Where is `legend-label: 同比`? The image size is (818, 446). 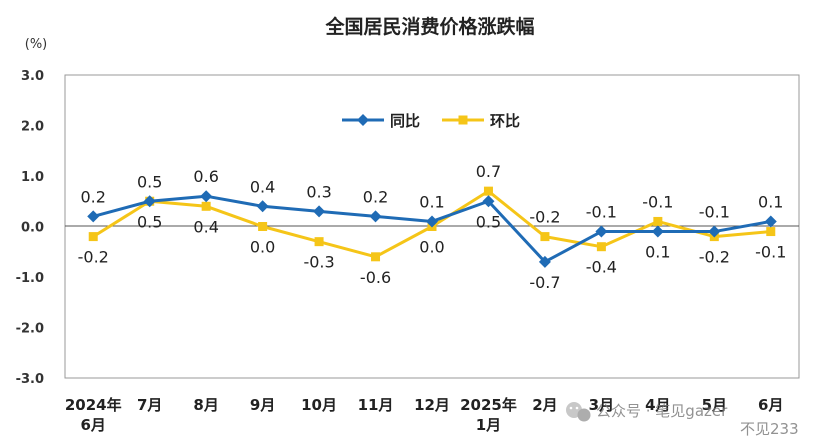 legend-label: 同比 is located at coordinates (405, 121).